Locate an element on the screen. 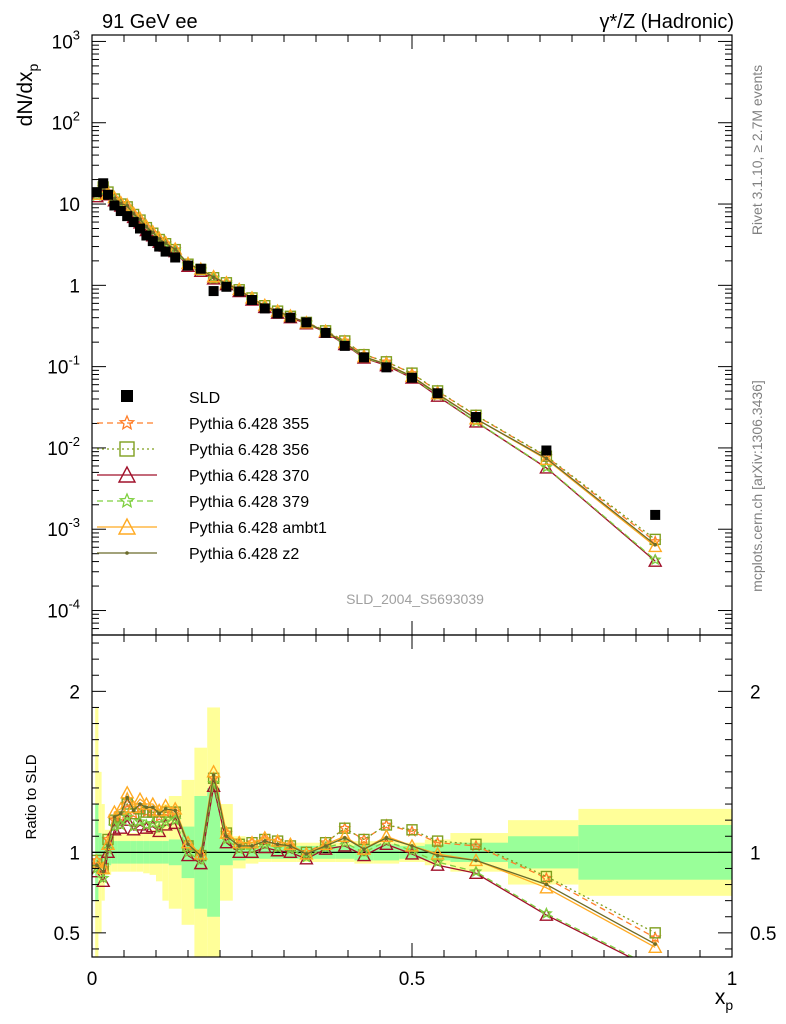 The height and width of the screenshot is (1024, 786). ratio-y-tick-label: 2 is located at coordinates (74, 692).